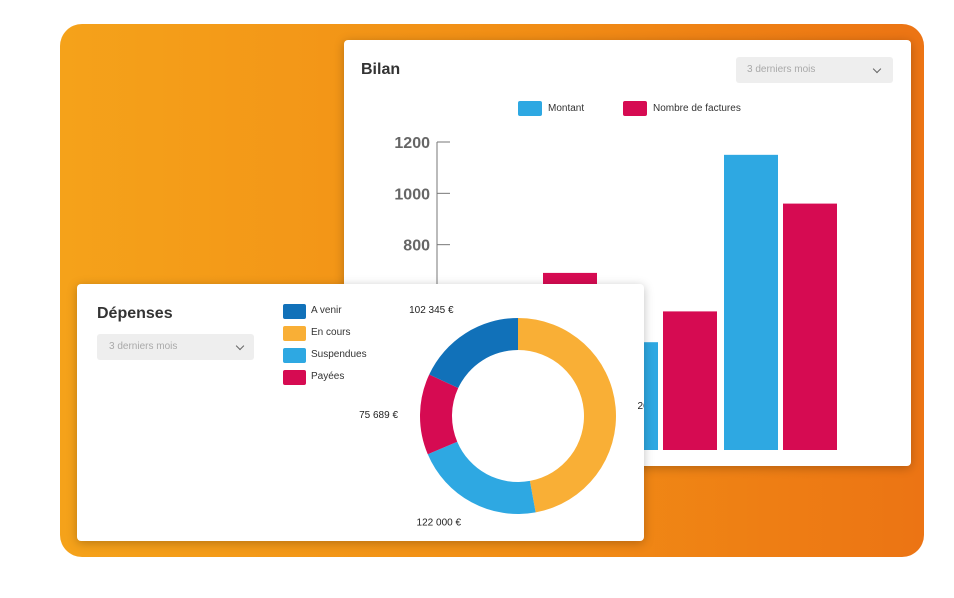 The width and height of the screenshot is (954, 598). Describe the element at coordinates (331, 332) in the screenshot. I see `legend-en-cours-label: En cours` at that location.